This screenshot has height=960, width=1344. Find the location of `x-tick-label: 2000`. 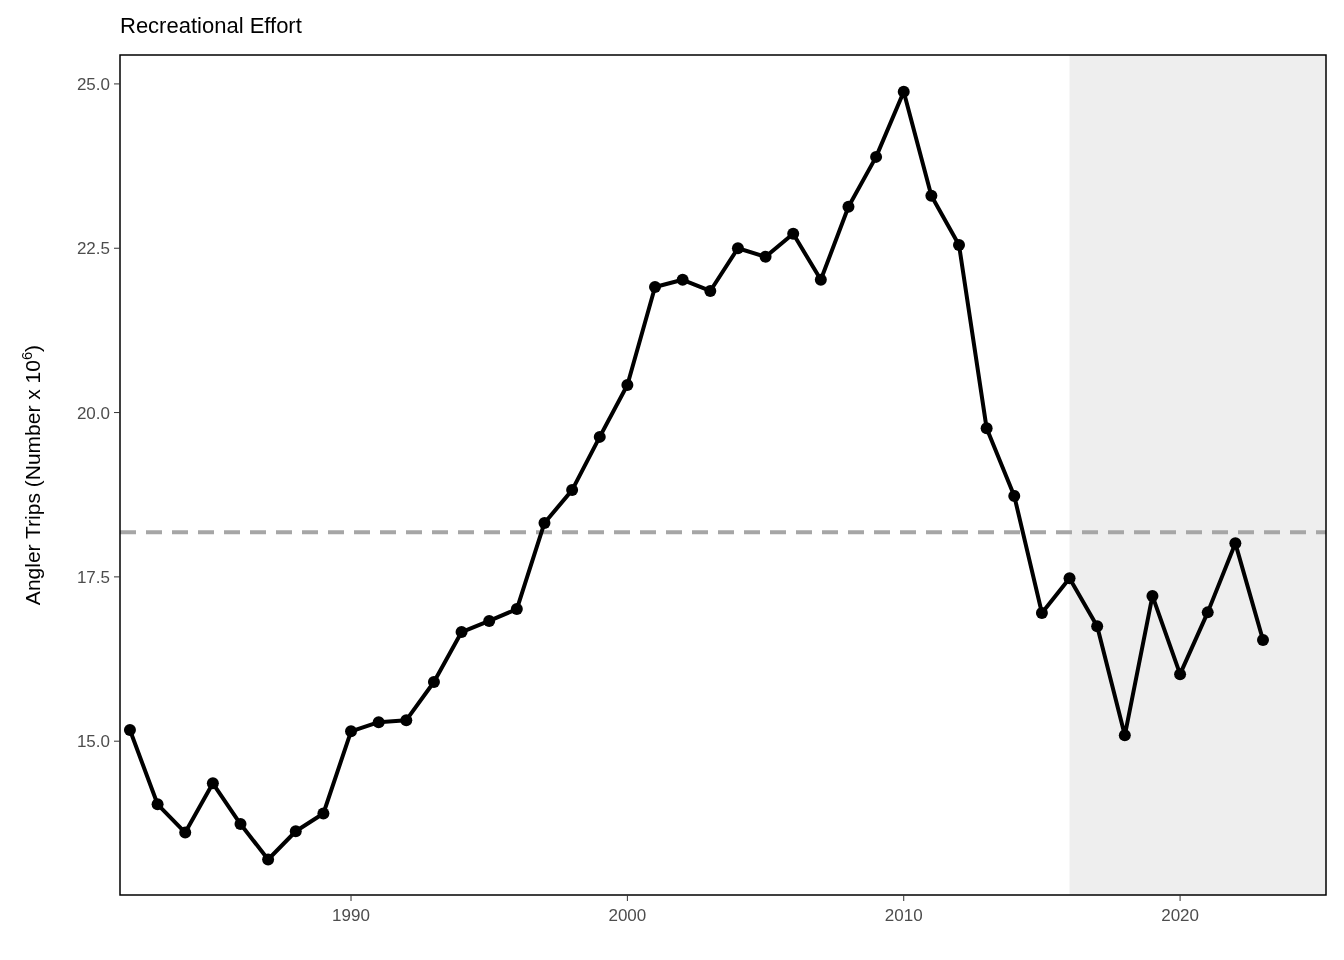

x-tick-label: 2000 is located at coordinates (627, 915).